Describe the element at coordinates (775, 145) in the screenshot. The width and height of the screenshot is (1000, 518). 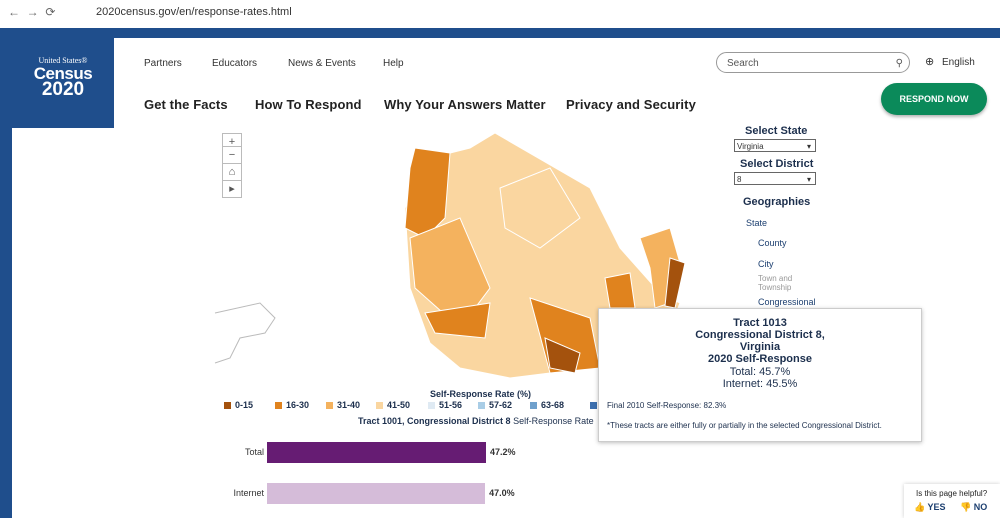
I see `state-select: Virginia ▾` at that location.